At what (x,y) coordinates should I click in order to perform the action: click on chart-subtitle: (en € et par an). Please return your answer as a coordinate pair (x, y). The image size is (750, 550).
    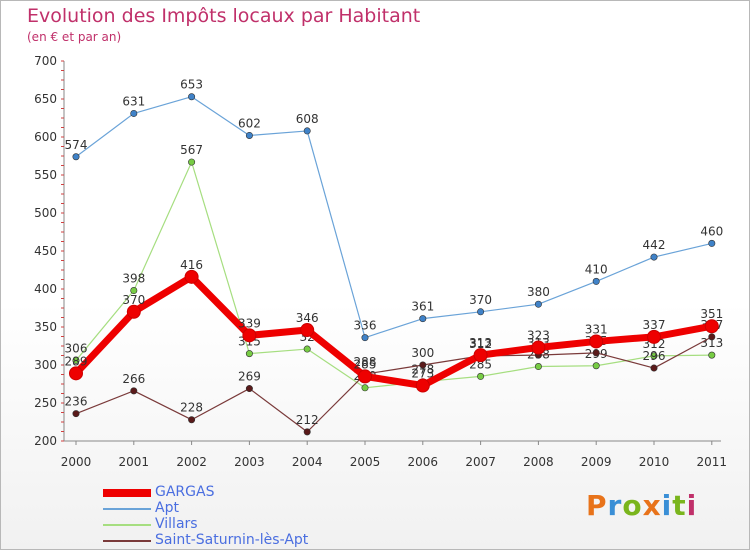
    Looking at the image, I should click on (74, 37).